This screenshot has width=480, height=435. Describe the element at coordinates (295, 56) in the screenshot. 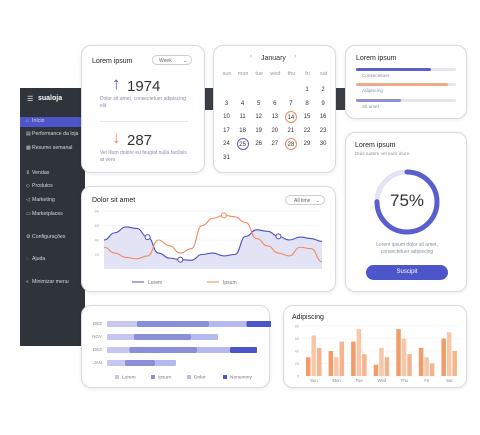

I see `next-month-icon: ›` at that location.